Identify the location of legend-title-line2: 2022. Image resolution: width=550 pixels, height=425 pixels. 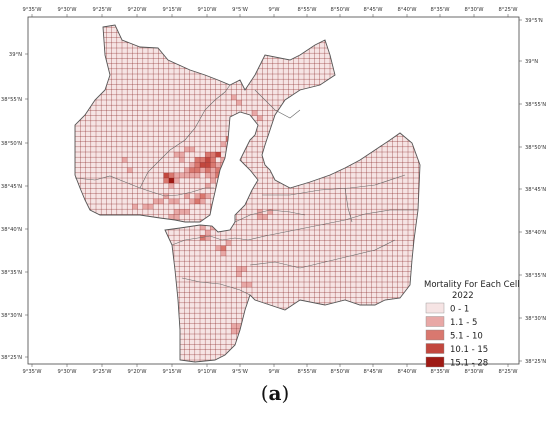
(463, 296).